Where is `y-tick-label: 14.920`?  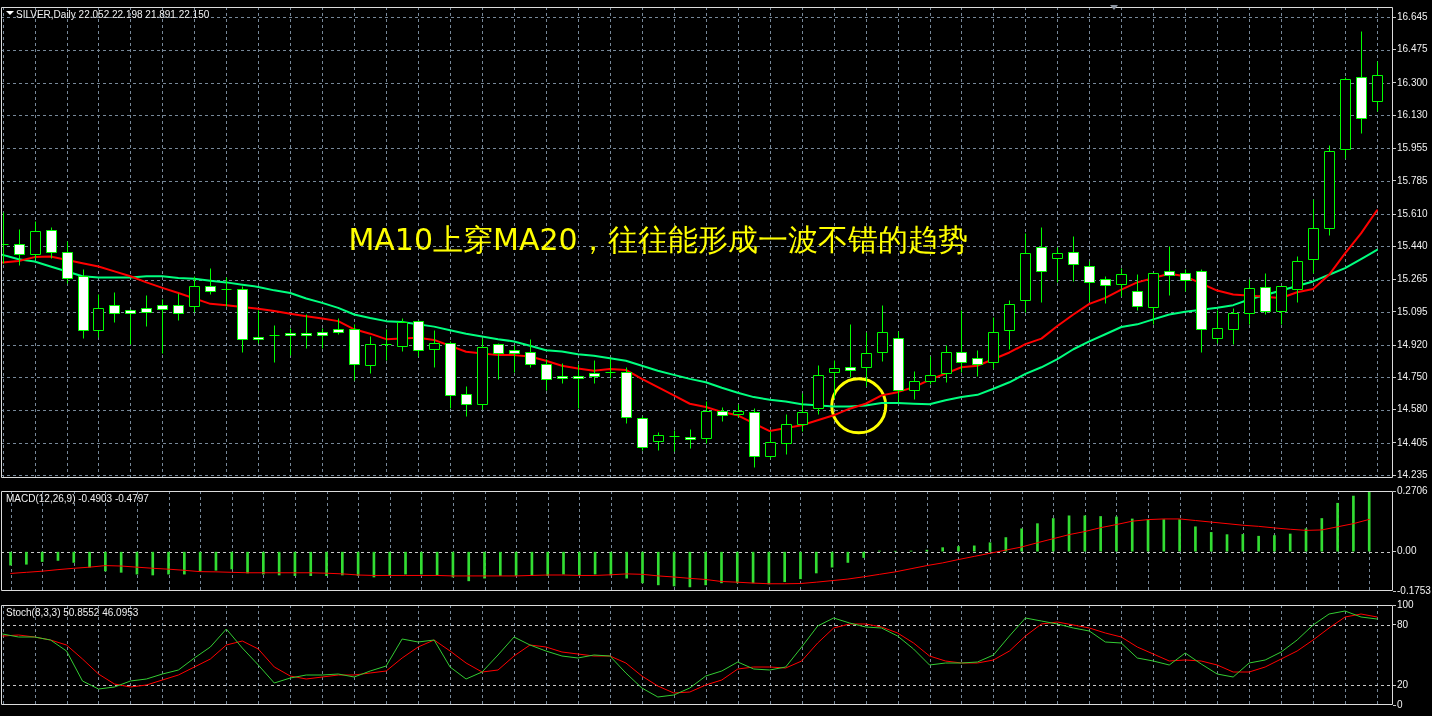 y-tick-label: 14.920 is located at coordinates (1413, 344).